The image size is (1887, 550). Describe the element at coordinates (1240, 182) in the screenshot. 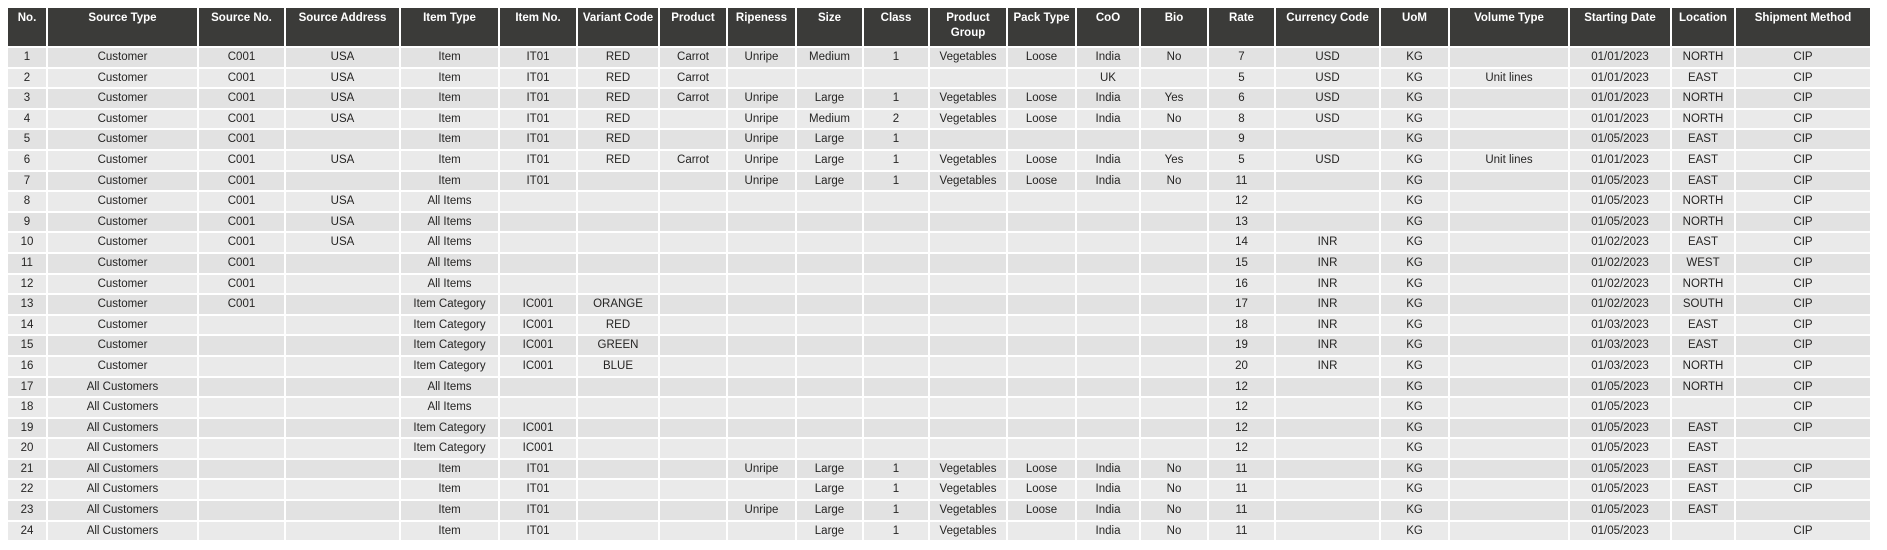

I see `cell-rate: 11` at that location.